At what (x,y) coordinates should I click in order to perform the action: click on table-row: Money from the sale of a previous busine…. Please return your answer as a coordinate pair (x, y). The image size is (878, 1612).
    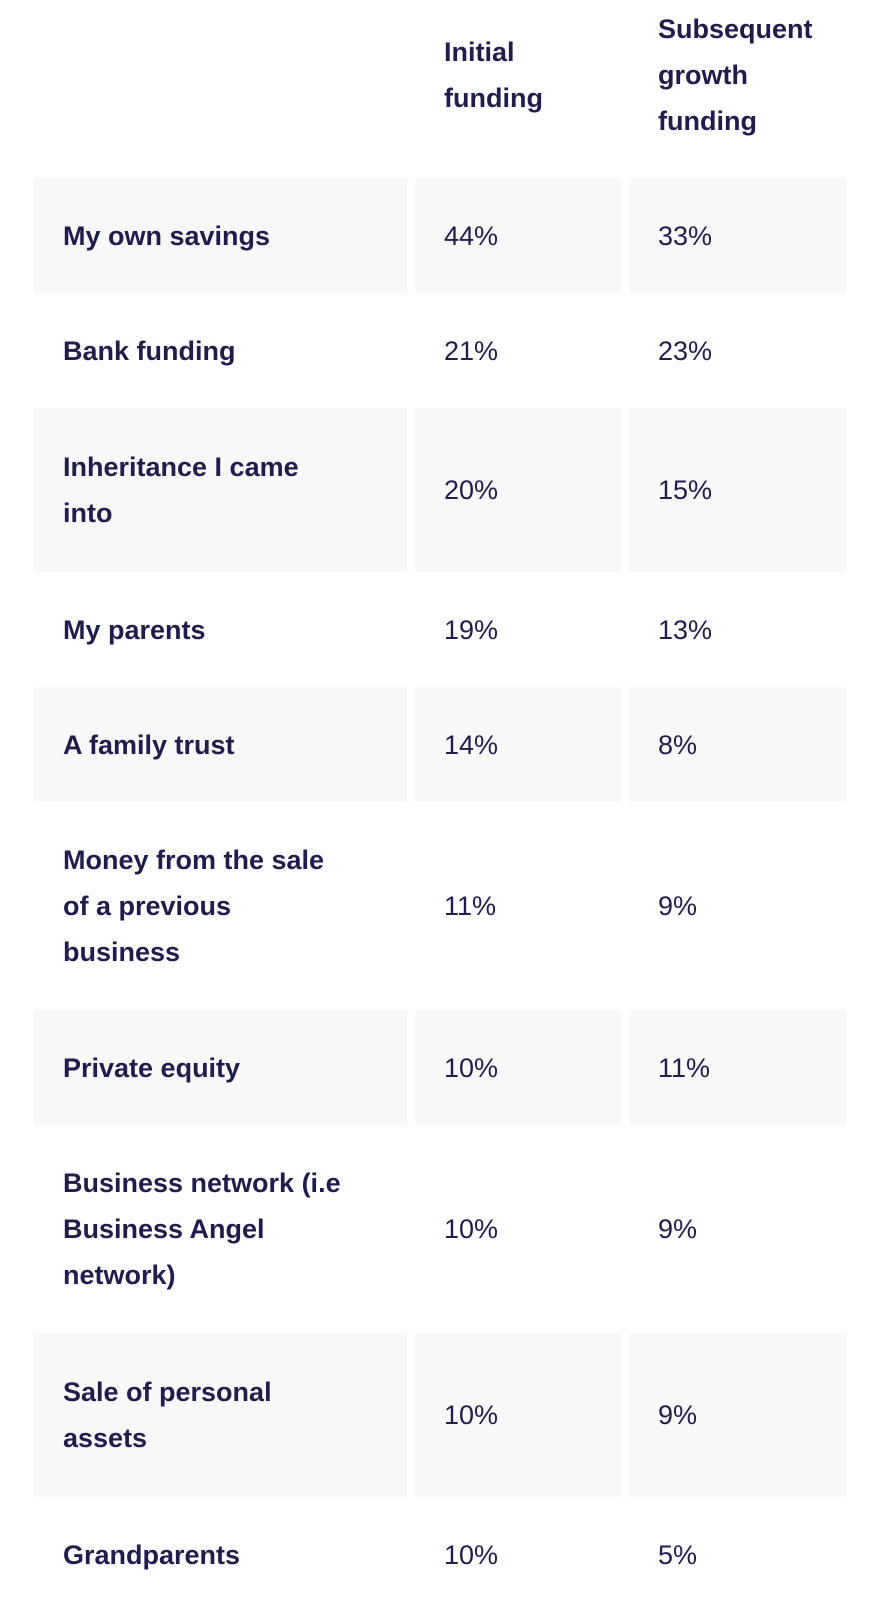
    Looking at the image, I should click on (440, 906).